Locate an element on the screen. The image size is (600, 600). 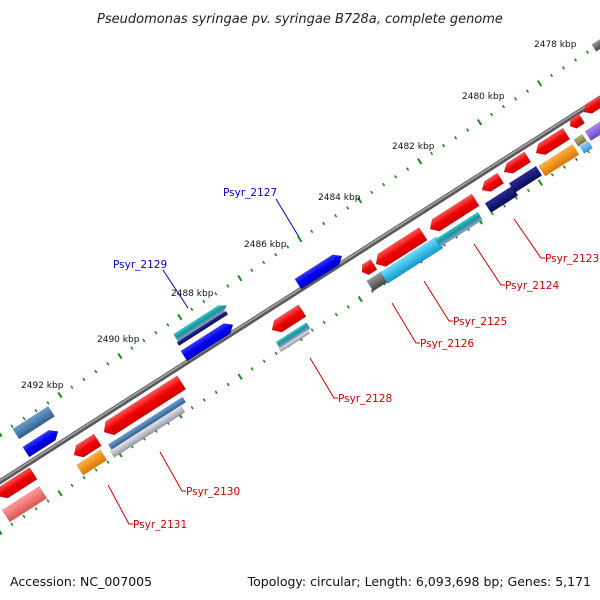
feature-psyr-2125-cyan-shape is located at coordinates (412, 260).